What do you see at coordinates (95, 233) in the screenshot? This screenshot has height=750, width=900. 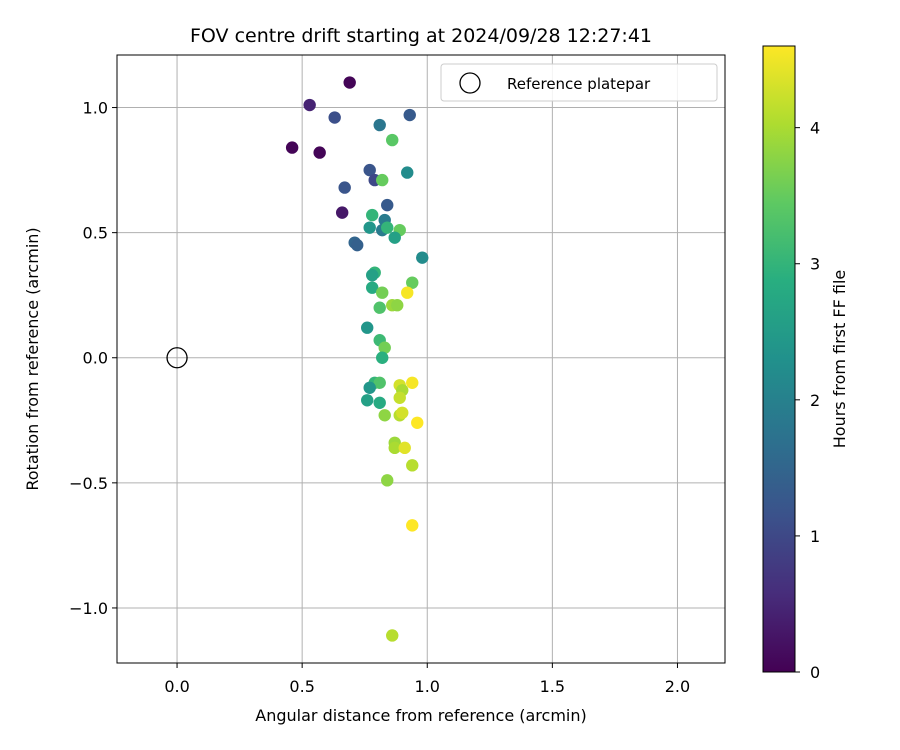 I see `y-tick-label: 0.5` at bounding box center [95, 233].